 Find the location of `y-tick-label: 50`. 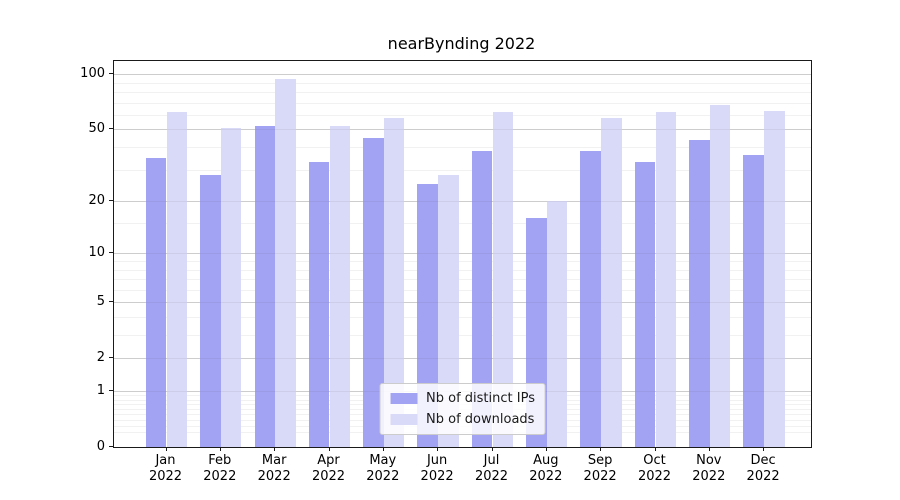

y-tick-label: 50 is located at coordinates (96, 129).